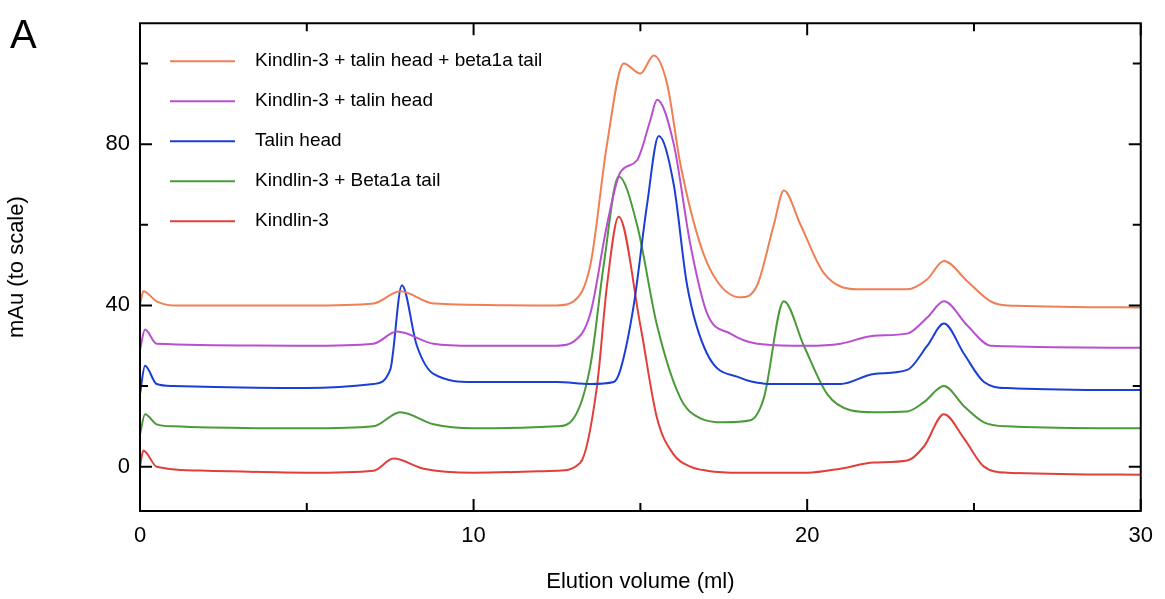 This screenshot has width=1165, height=599. What do you see at coordinates (117, 143) in the screenshot?
I see `y-tick-label: 80` at bounding box center [117, 143].